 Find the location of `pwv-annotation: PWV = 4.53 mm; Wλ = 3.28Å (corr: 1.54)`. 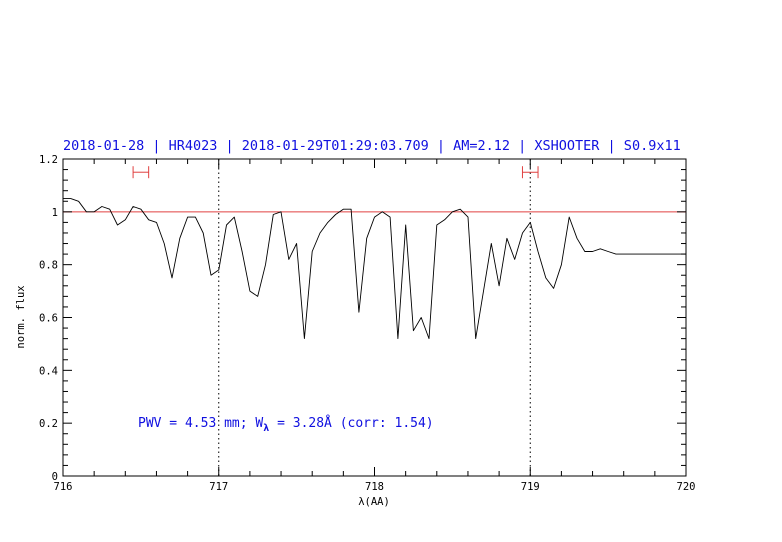

pwv-annotation: PWV = 4.53 mm; Wλ = 3.28Å (corr: 1.54) is located at coordinates (286, 424).